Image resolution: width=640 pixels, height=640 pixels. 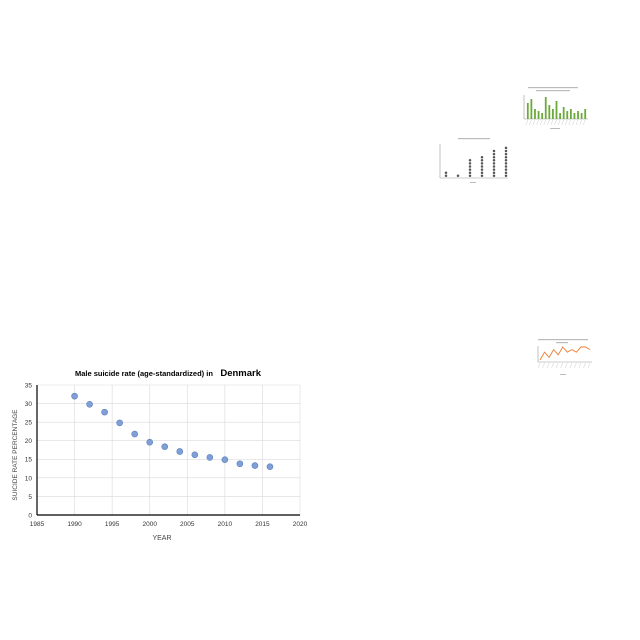 What do you see at coordinates (149, 524) in the screenshot?
I see `x-tick-label: 2000` at bounding box center [149, 524].